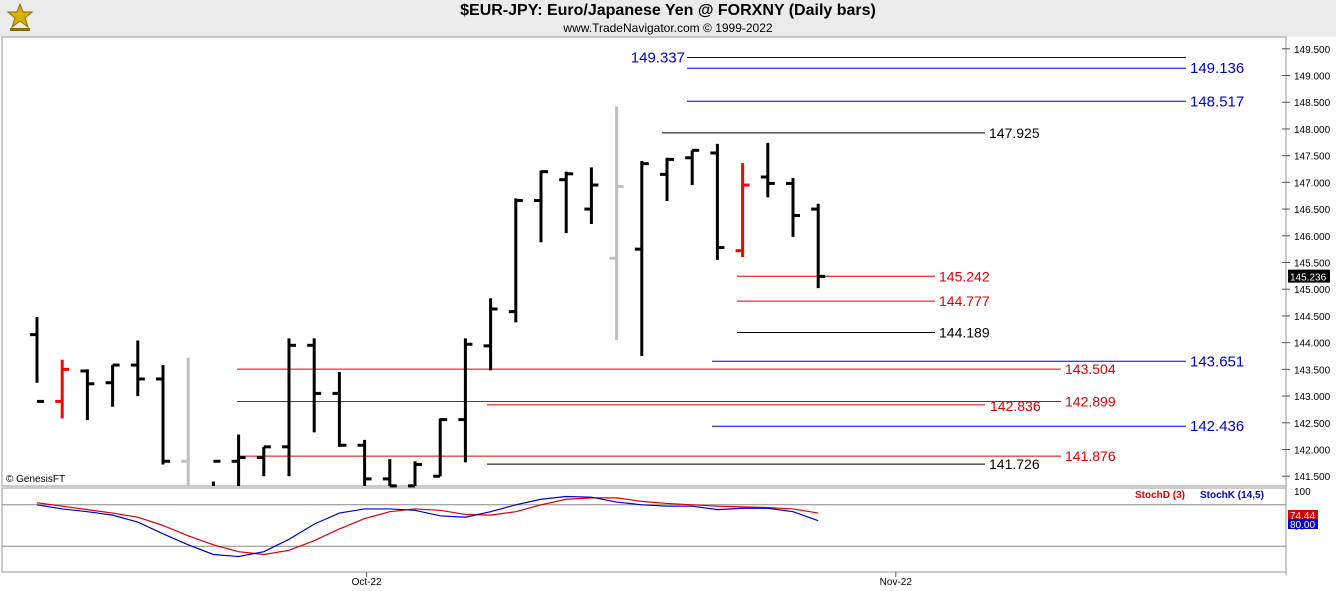 Image resolution: width=1336 pixels, height=591 pixels. Describe the element at coordinates (1160, 495) in the screenshot. I see `stoch-legend-entry: StochD (3)` at that location.